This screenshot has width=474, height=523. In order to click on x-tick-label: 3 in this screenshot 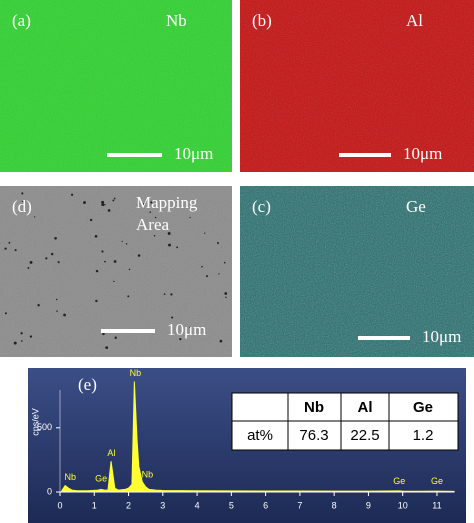, I will do `click(162, 505)`.